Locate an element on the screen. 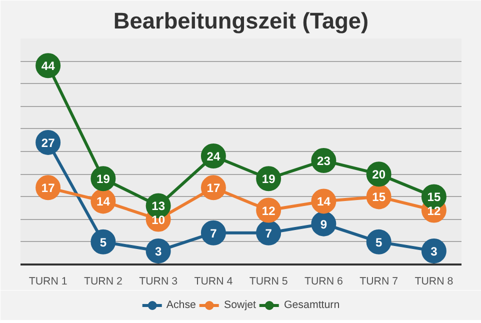 The width and height of the screenshot is (481, 323). x-tick-label: TURN 4 is located at coordinates (213, 282).